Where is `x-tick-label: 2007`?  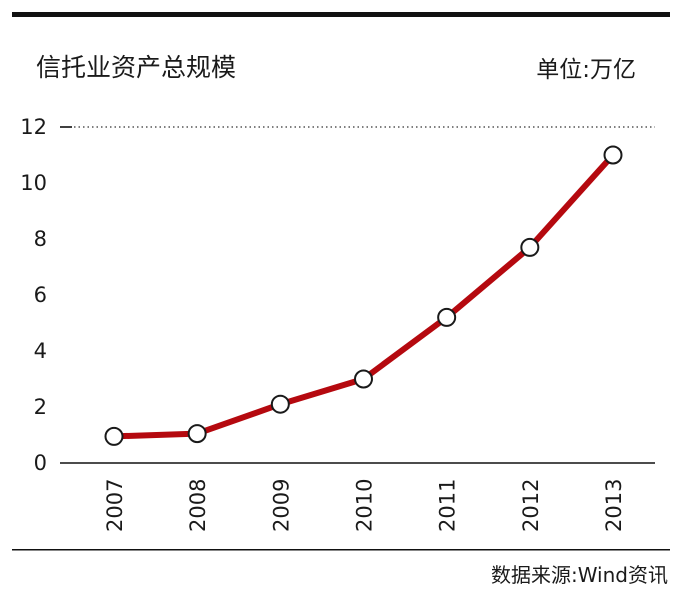 x-tick-label: 2007 is located at coordinates (115, 505).